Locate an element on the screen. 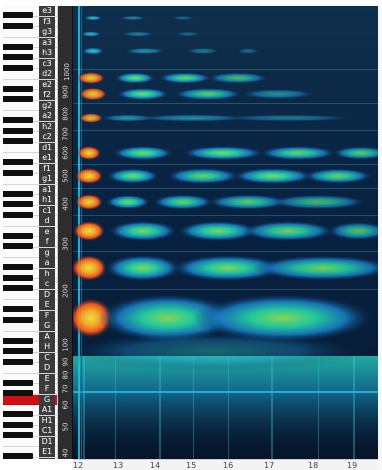  frequency-tick: 800 is located at coordinates (65, 114).